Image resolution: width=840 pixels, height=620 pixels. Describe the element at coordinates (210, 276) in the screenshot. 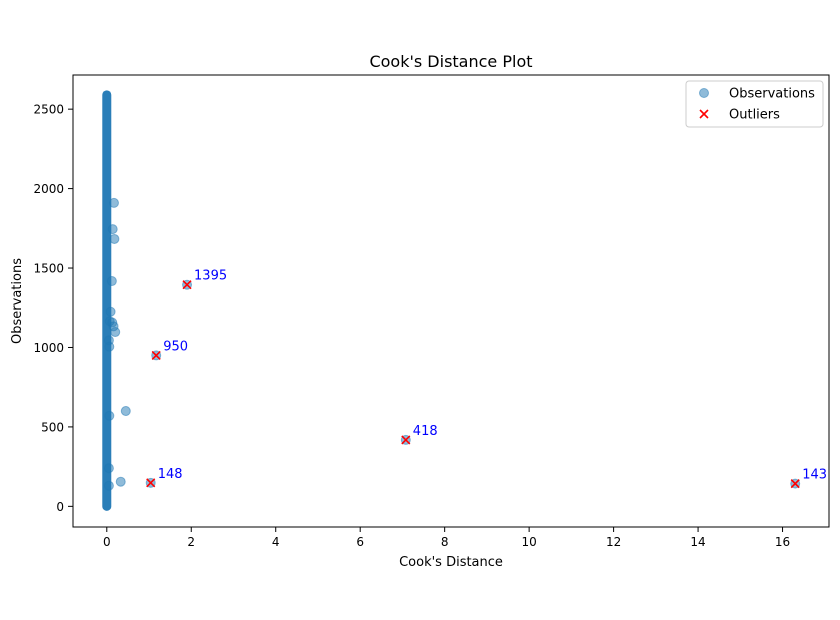

I see `outlier-label-0: 1395` at that location.